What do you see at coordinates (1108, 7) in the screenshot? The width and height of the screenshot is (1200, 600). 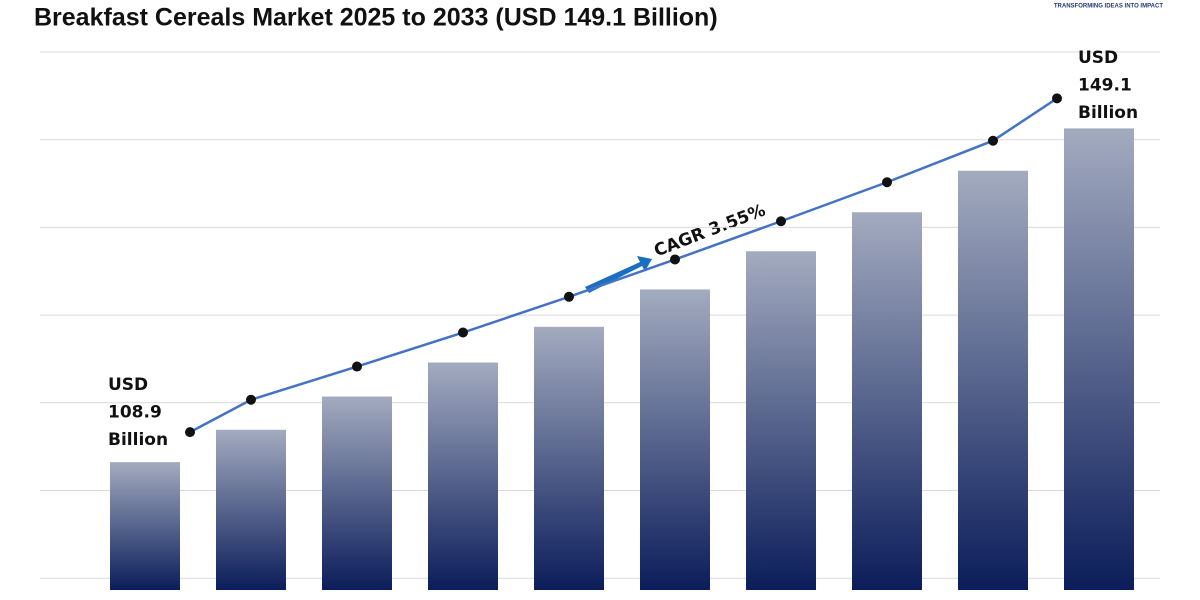 I see `logo-tagline: TRANSFORMING IDEAS INTO IMPACT` at bounding box center [1108, 7].